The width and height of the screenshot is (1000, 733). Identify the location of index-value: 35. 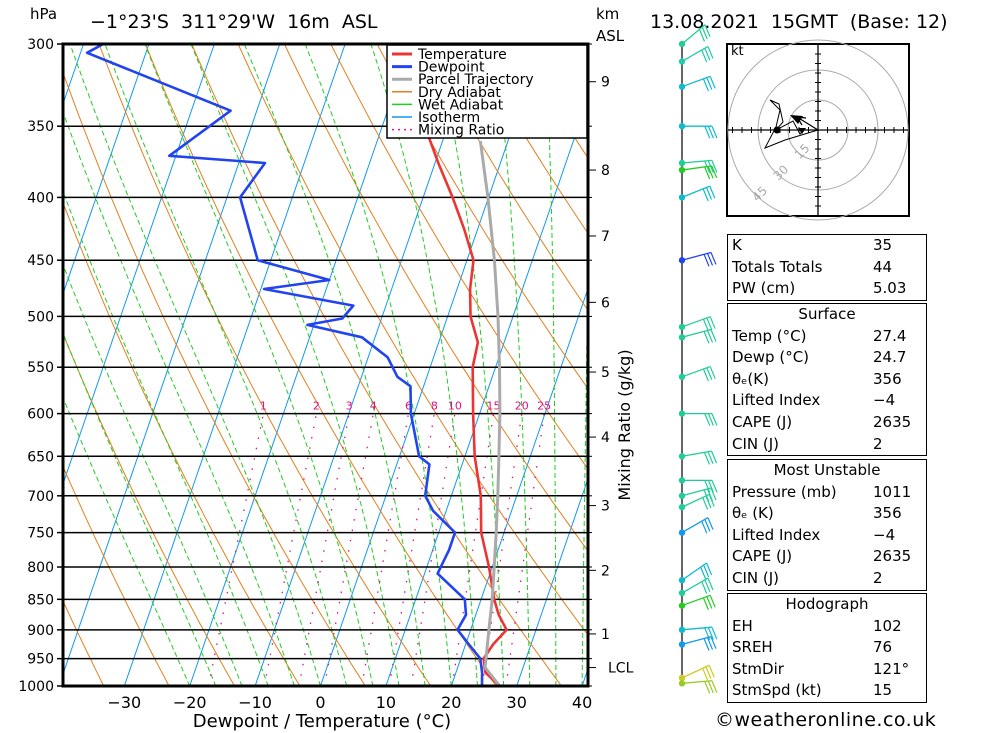
(883, 245).